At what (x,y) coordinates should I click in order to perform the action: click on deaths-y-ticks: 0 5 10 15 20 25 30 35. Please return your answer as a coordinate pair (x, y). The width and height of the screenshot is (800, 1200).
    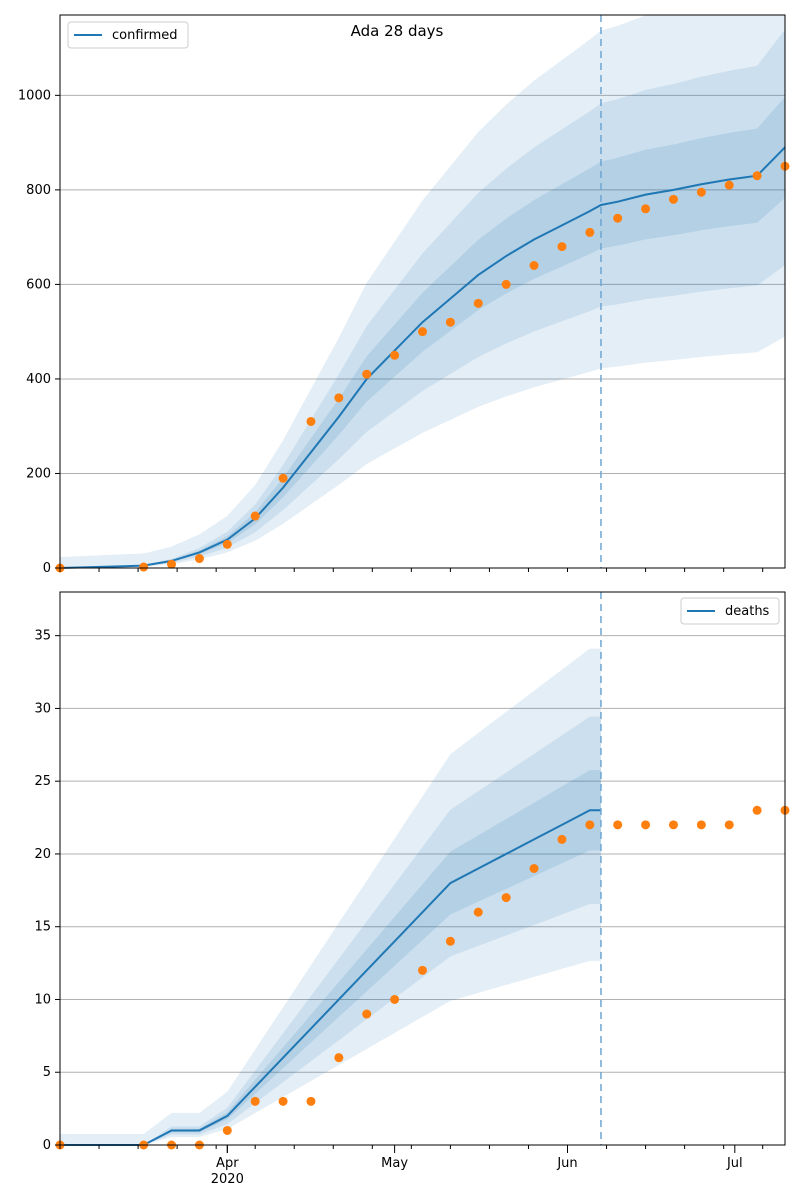
    Looking at the image, I should click on (47, 891).